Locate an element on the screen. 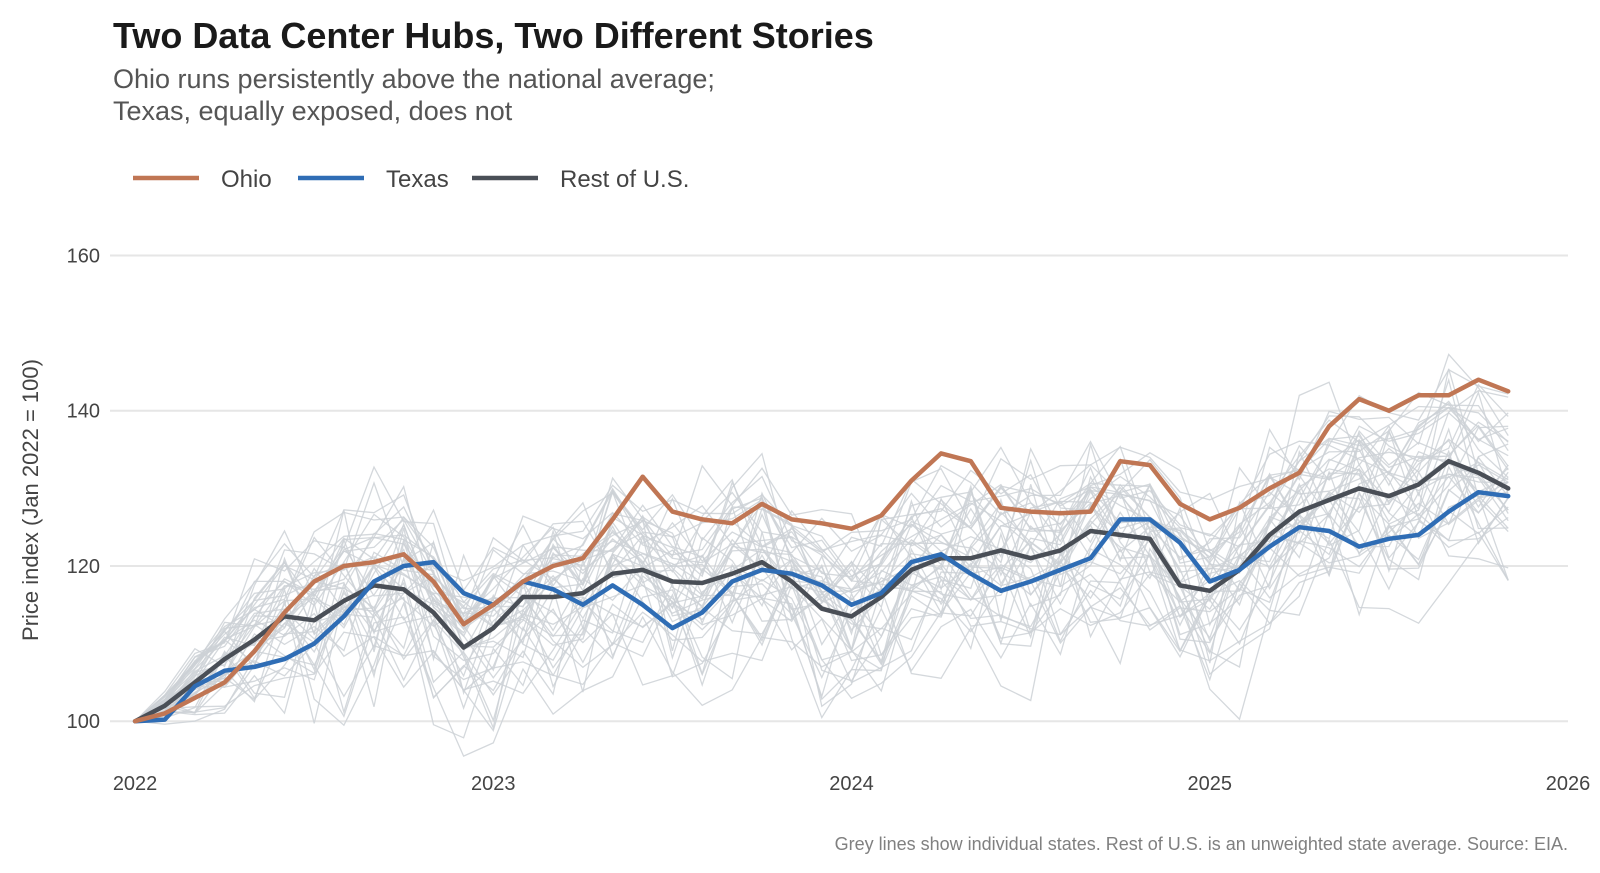  y-tick-label: 120 is located at coordinates (83, 567).